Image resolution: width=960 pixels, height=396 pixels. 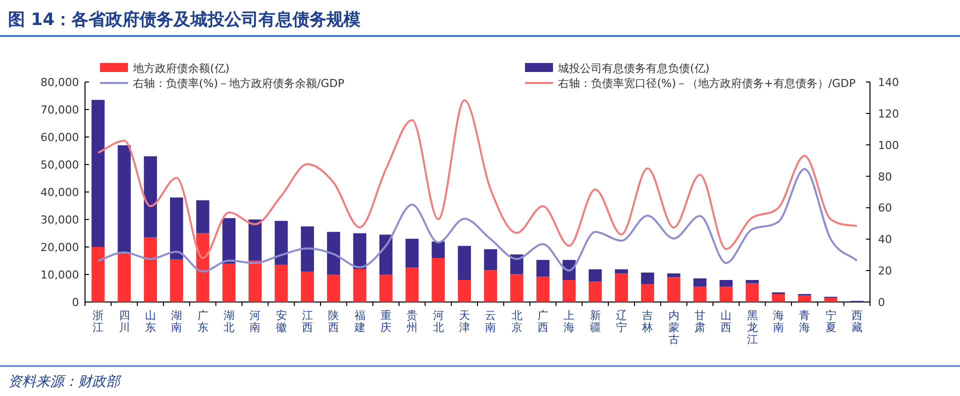 What do you see at coordinates (888, 113) in the screenshot?
I see `y2-tick-label: 120` at bounding box center [888, 113].